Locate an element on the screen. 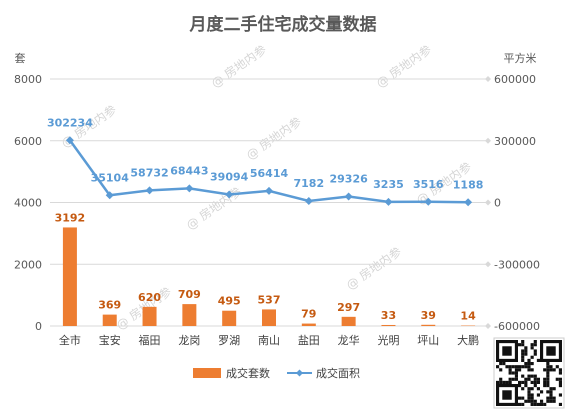 This screenshot has height=414, width=567. line-data-label: 39094 is located at coordinates (229, 176).